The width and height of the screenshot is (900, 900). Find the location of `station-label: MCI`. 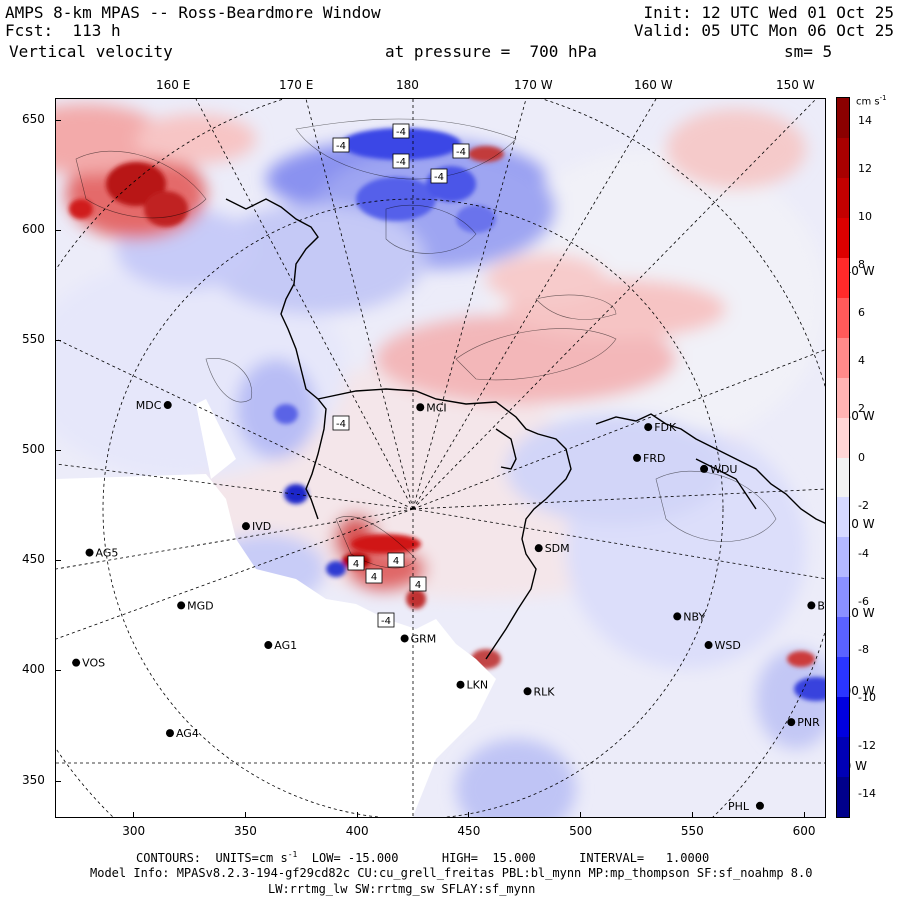

station-label: MCI is located at coordinates (436, 407).